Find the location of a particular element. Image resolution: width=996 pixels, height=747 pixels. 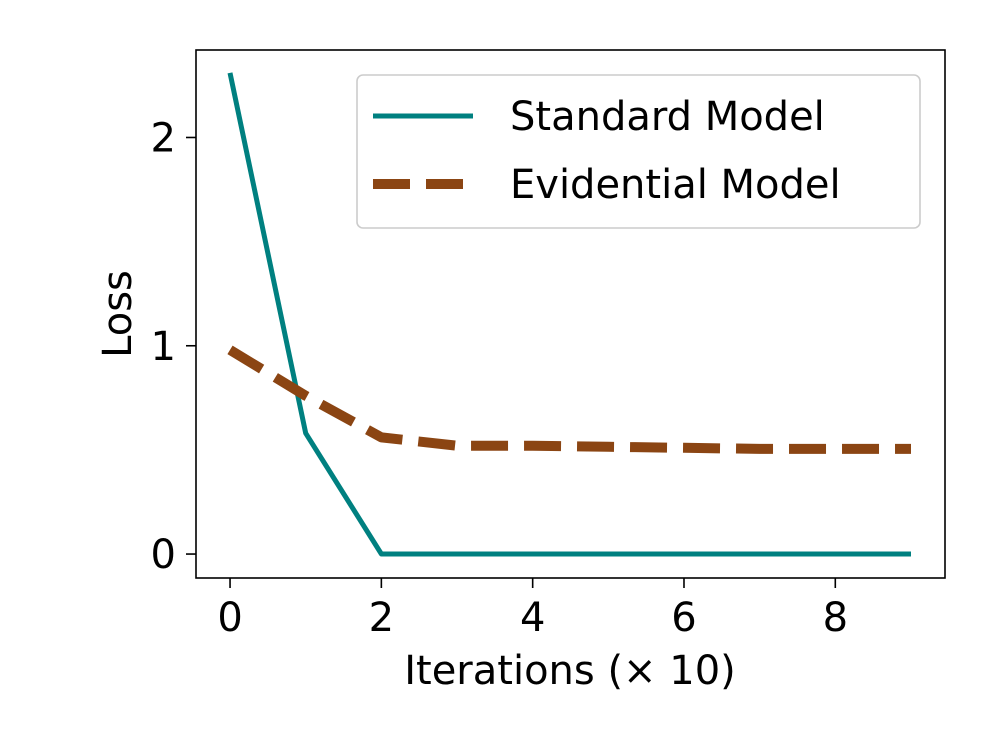

x-tick-label: 4 is located at coordinates (532, 618).